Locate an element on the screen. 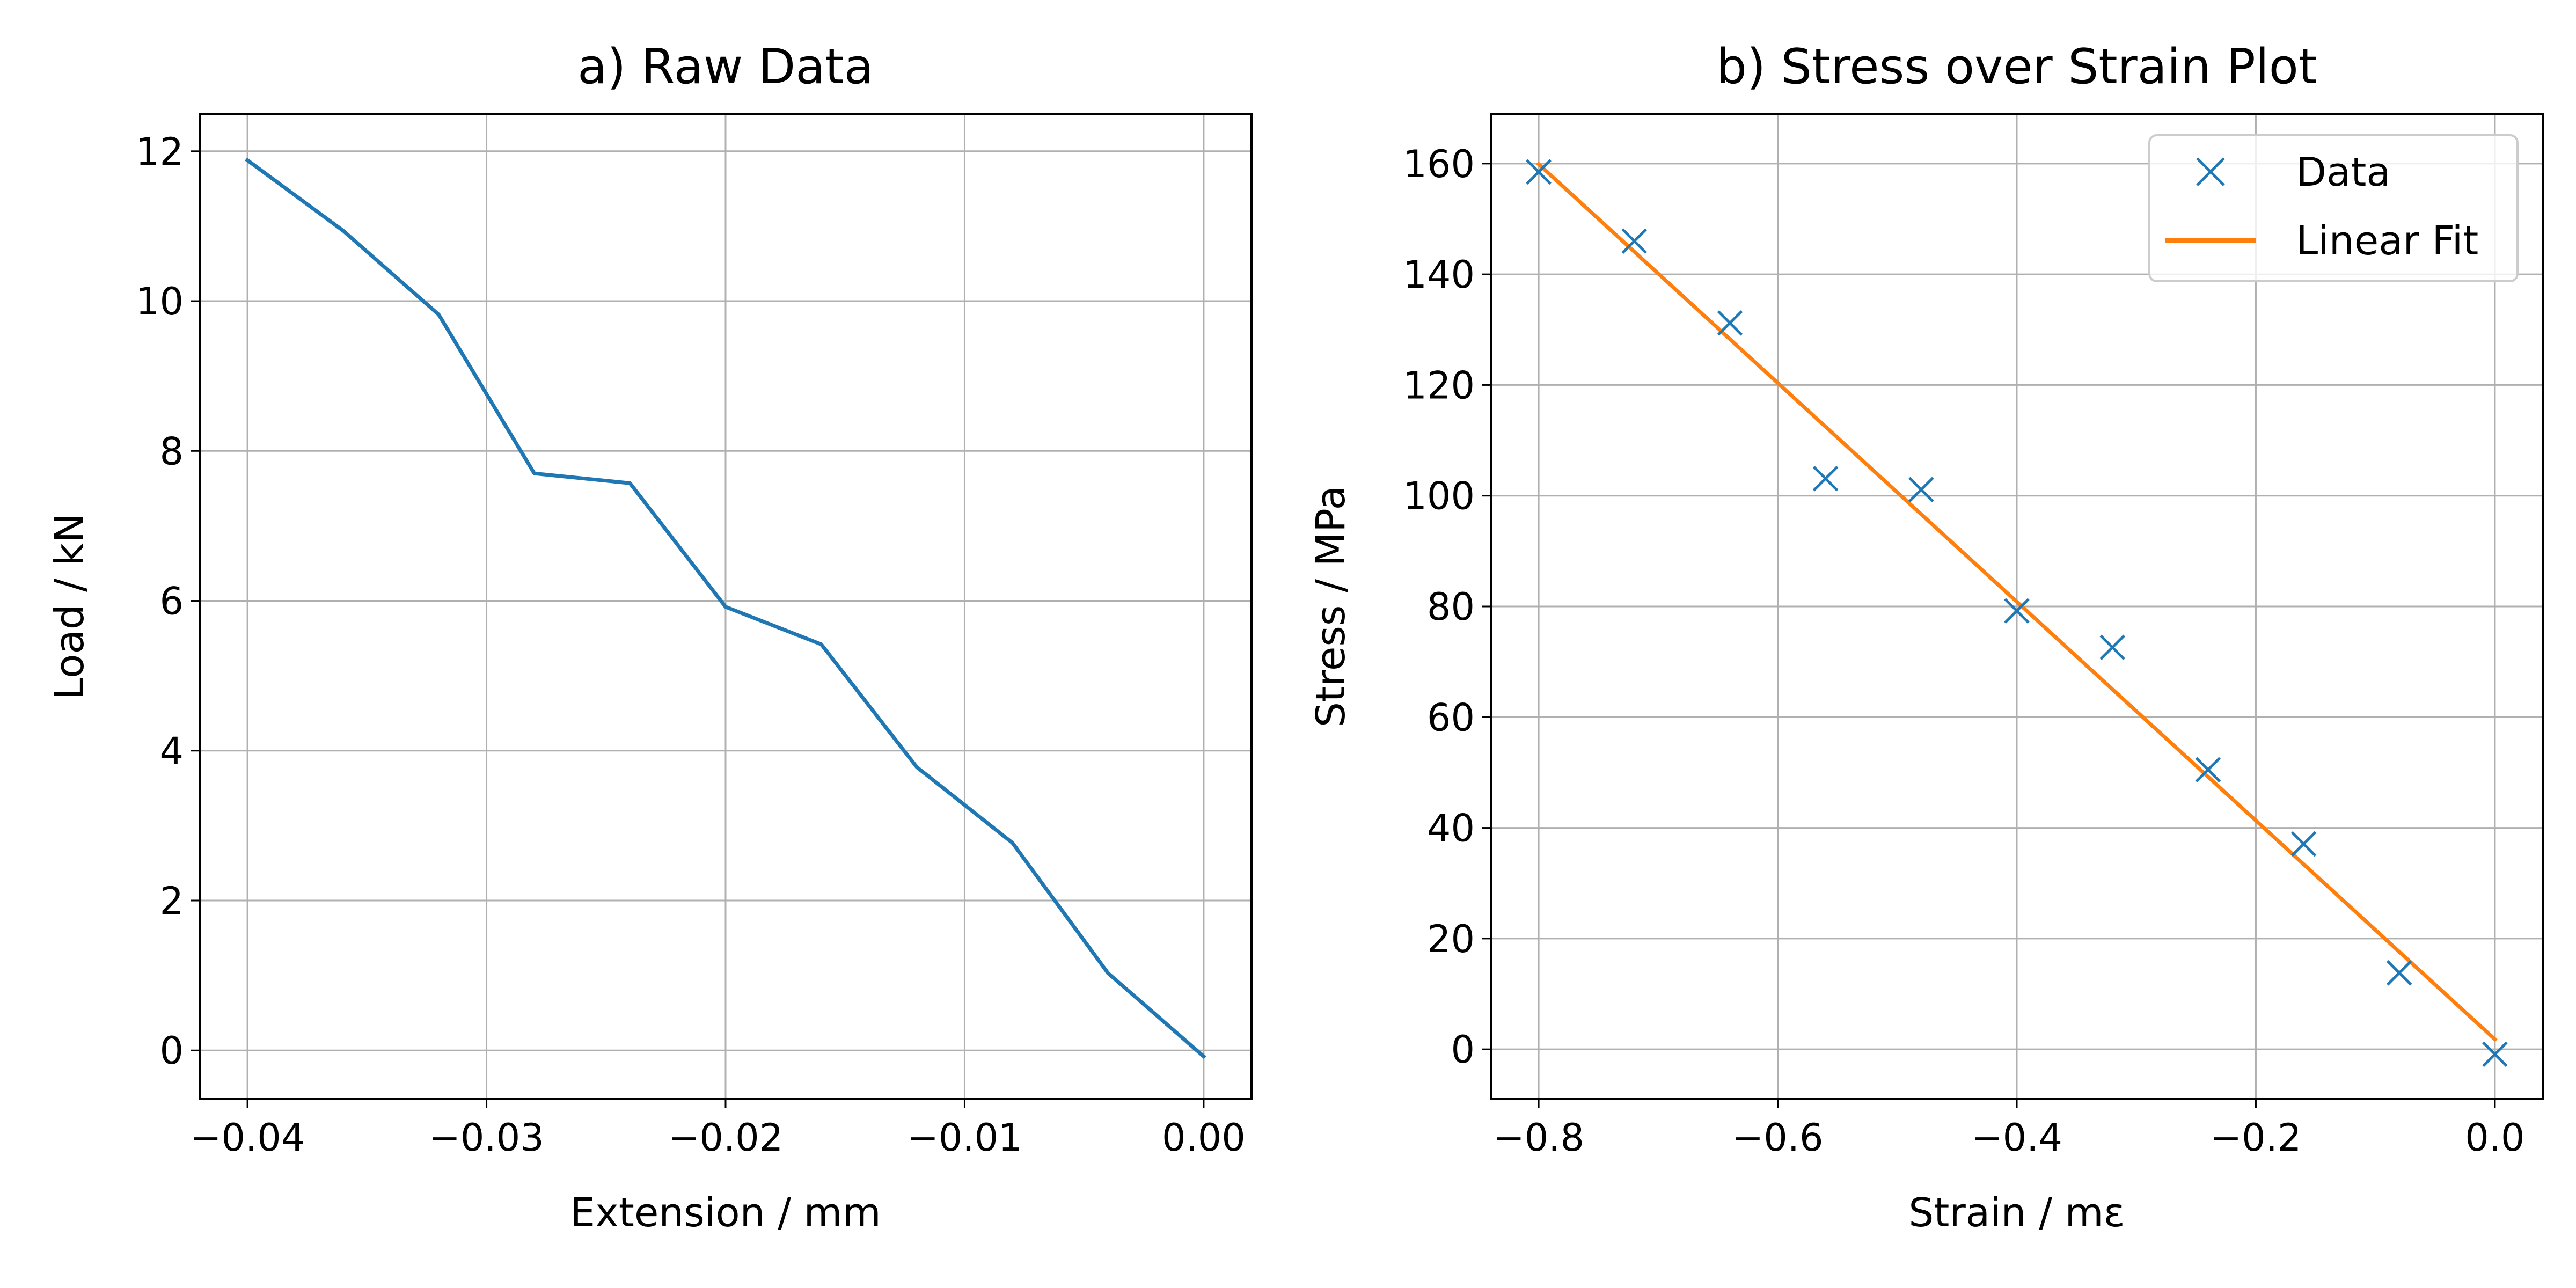 The height and width of the screenshot is (1288, 2576). y-tick-label: 100 is located at coordinates (1439, 496).